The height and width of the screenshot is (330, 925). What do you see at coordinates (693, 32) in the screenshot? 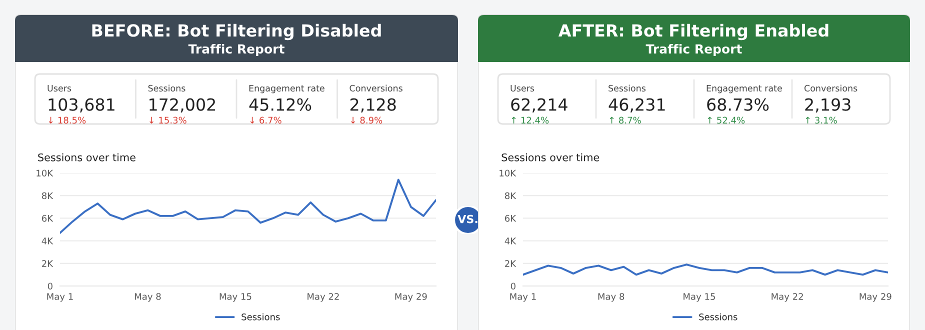
I see `text: AFTER: Bot Filtering Enabled` at bounding box center [693, 32].